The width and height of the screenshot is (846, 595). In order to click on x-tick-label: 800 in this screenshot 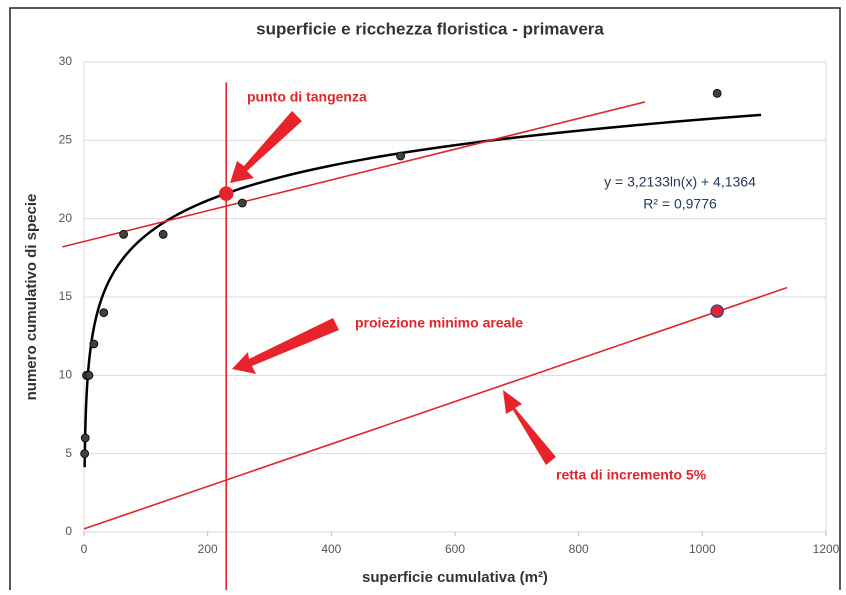, I will do `click(579, 549)`.